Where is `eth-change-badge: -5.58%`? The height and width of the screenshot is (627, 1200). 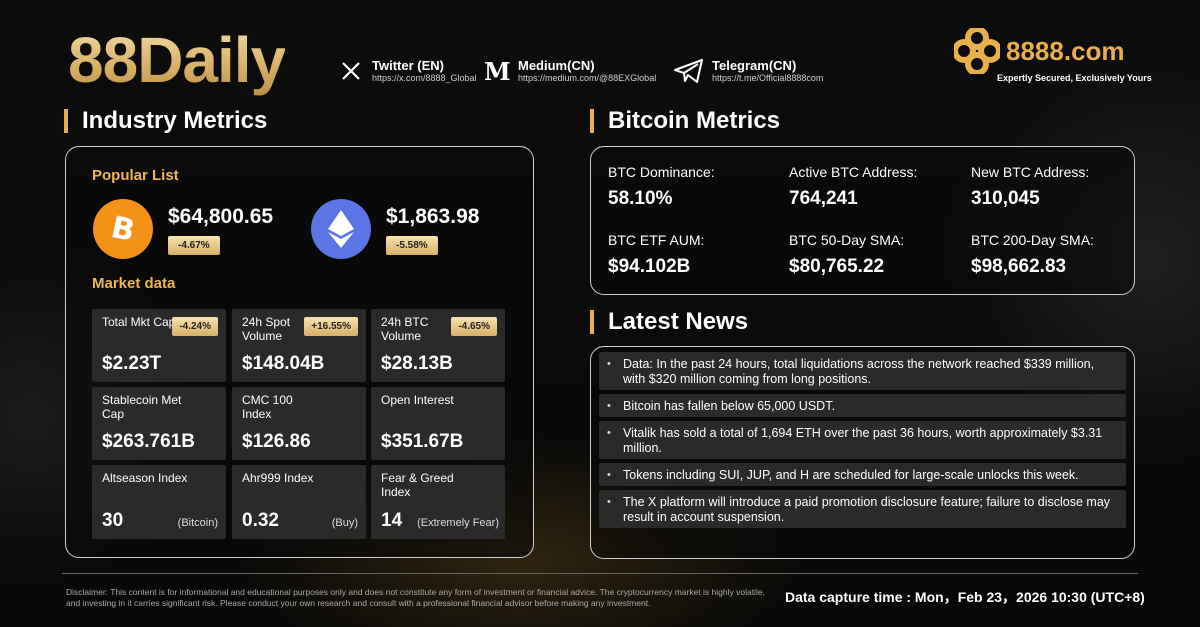
eth-change-badge: -5.58% is located at coordinates (412, 245).